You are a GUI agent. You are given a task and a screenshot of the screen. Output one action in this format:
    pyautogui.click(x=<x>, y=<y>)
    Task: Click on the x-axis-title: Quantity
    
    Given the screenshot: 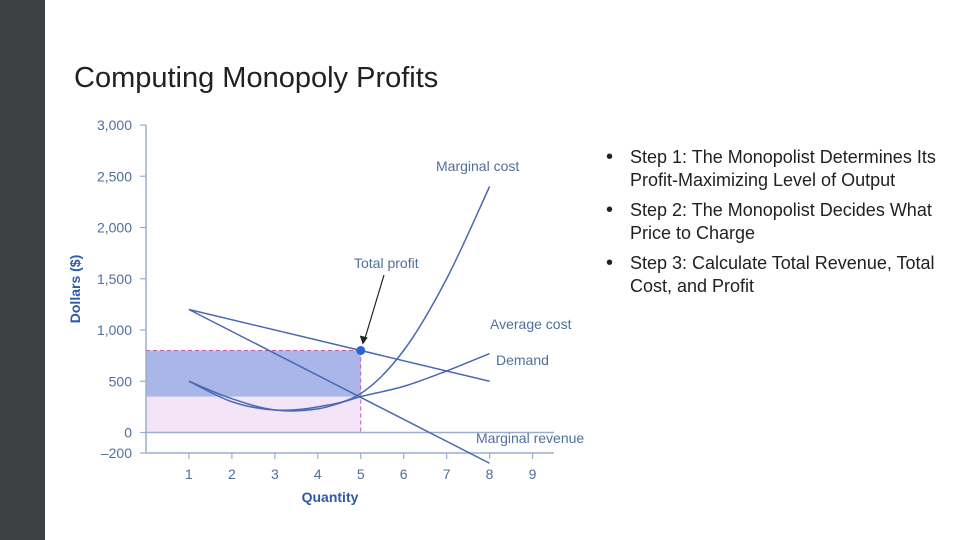 What is the action you would take?
    pyautogui.click(x=330, y=497)
    